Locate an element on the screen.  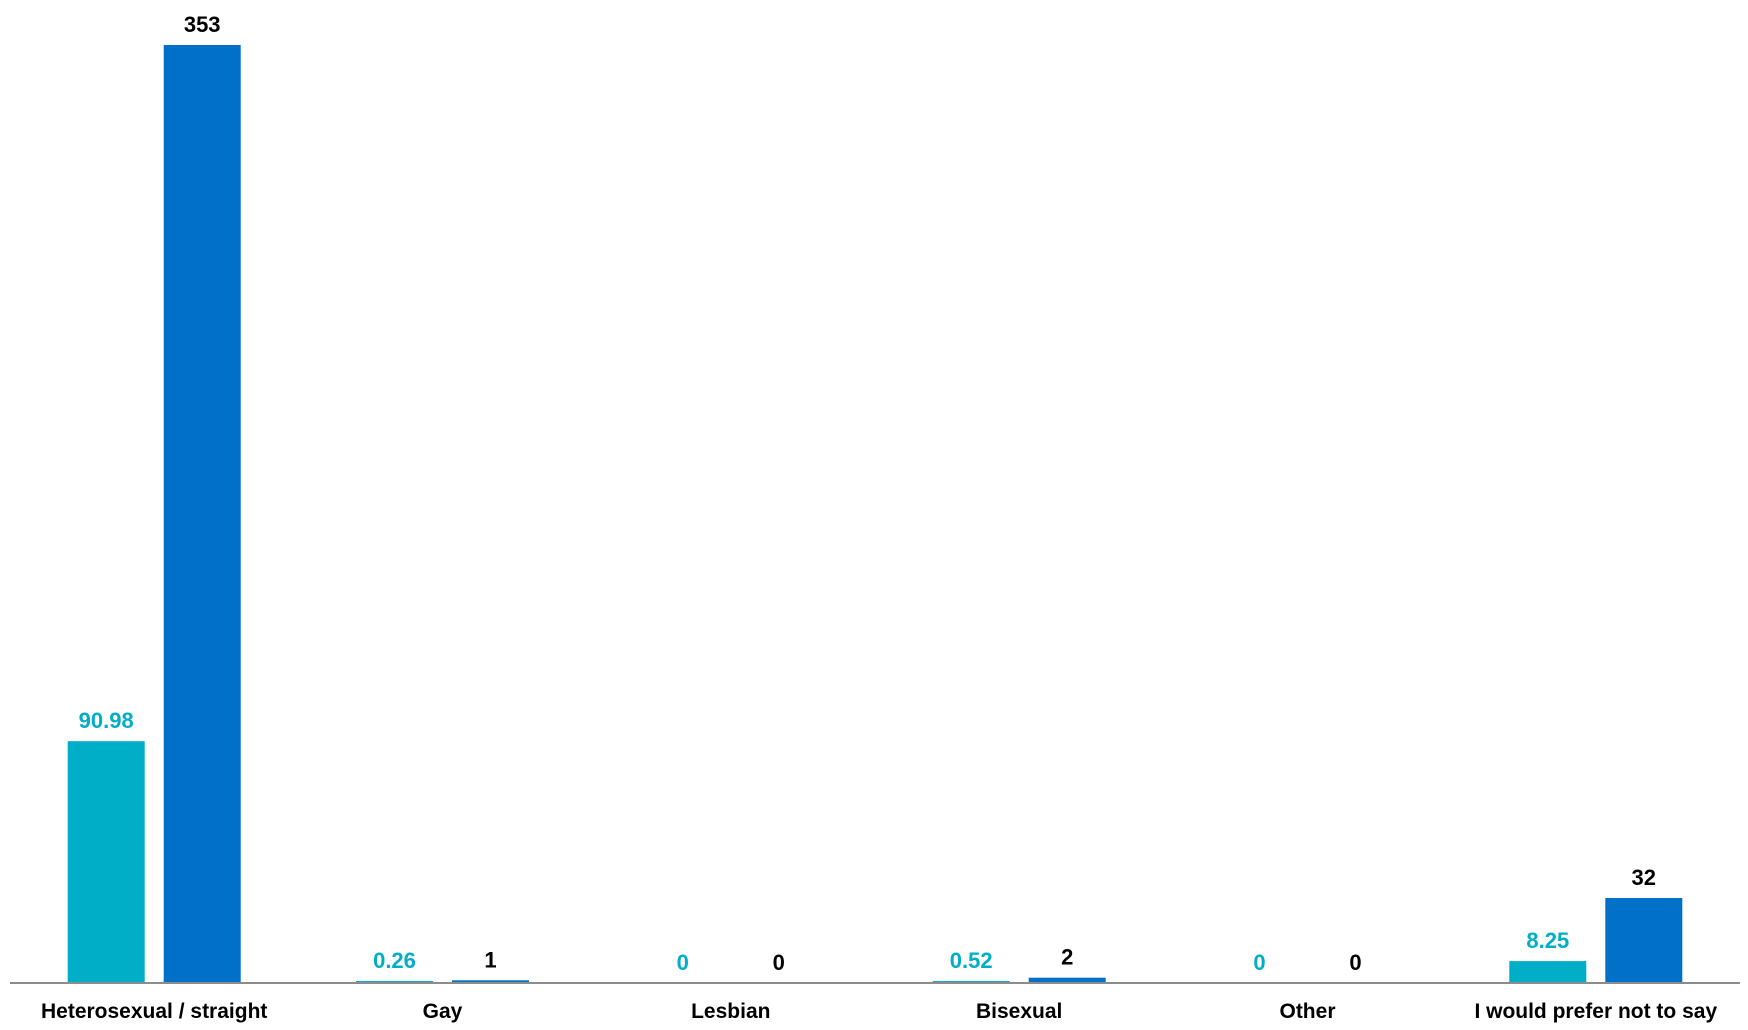
value-label-series1-1: 0.26 is located at coordinates (394, 960).